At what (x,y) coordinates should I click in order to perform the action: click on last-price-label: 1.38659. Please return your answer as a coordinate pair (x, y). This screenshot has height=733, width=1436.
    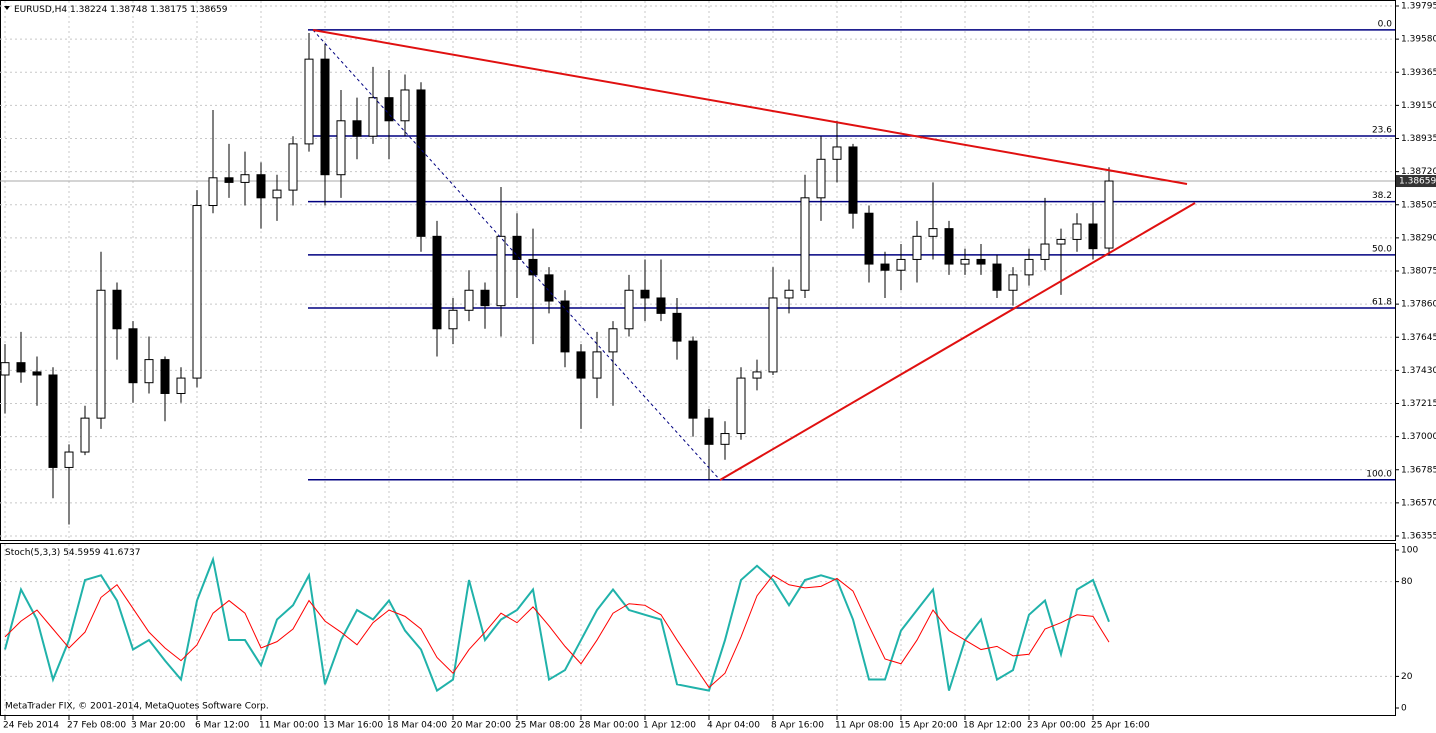
    Looking at the image, I should click on (1417, 182).